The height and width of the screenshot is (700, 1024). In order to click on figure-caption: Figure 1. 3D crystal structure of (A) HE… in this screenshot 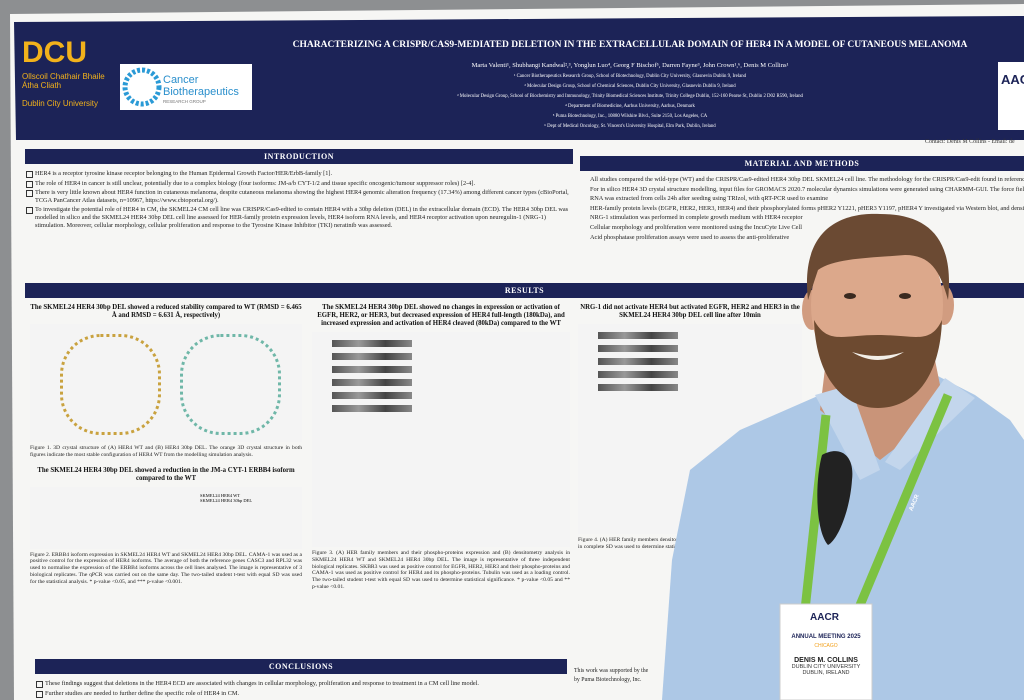, I will do `click(166, 451)`.